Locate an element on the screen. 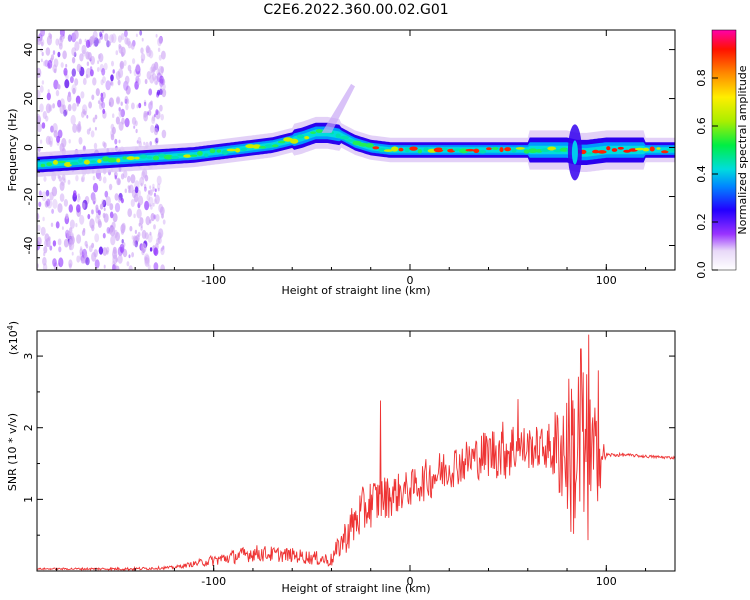 This screenshot has width=750, height=600. colorbar-tick-label: 0.2 is located at coordinates (701, 222).